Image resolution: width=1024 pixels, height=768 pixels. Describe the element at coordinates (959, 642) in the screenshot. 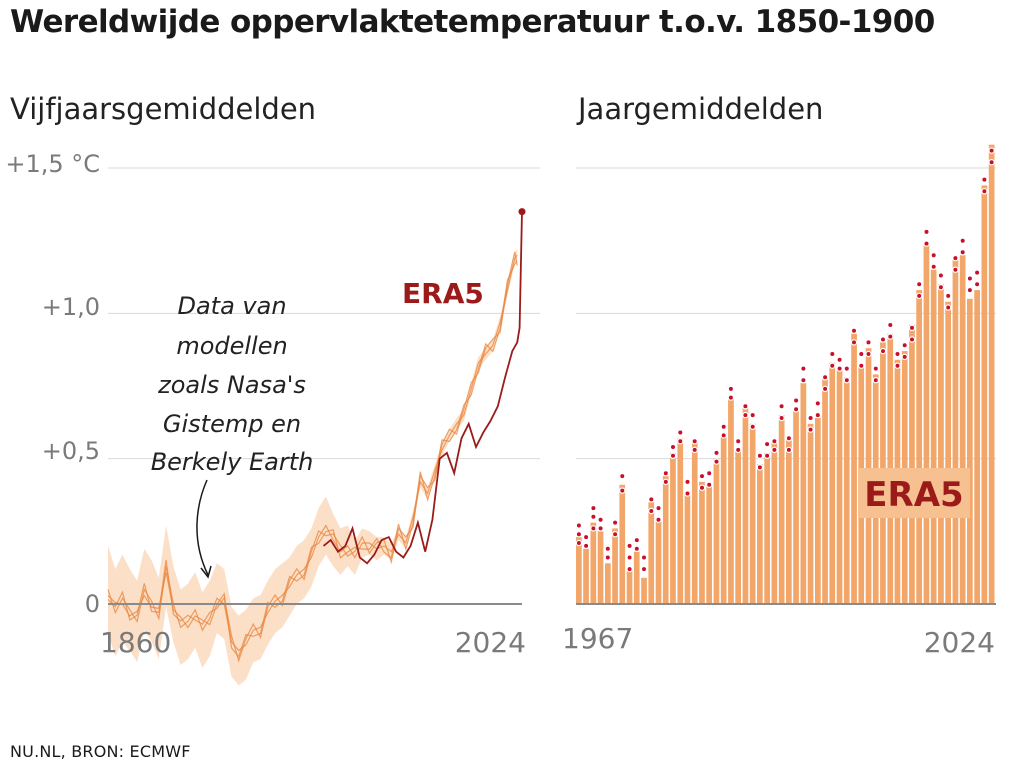

I see `x-tick-label: 2024` at that location.